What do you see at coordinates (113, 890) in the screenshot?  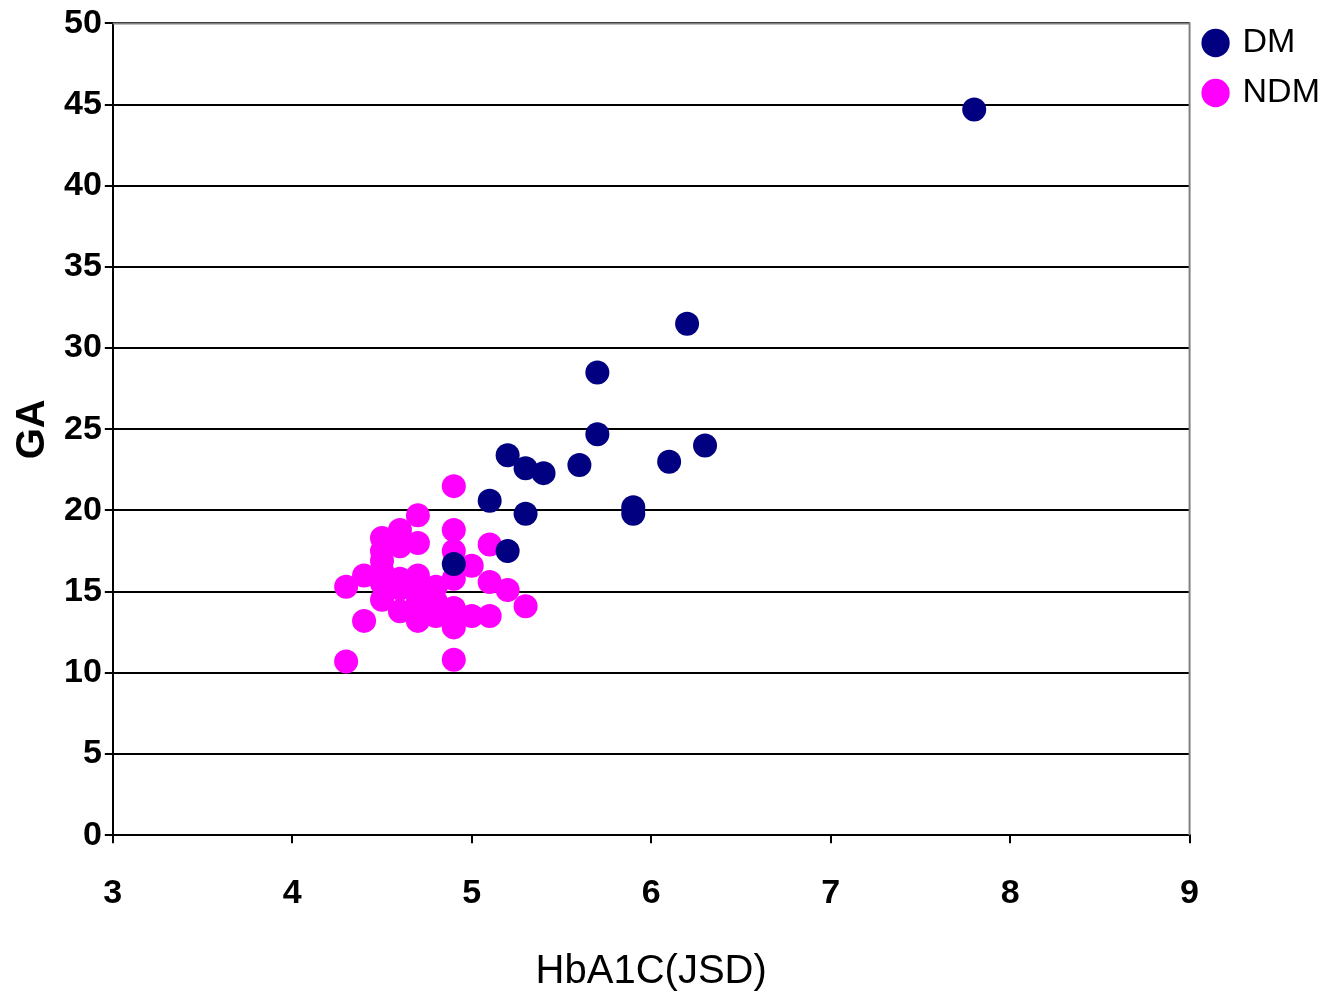 I see `x-tick-label: 3` at bounding box center [113, 890].